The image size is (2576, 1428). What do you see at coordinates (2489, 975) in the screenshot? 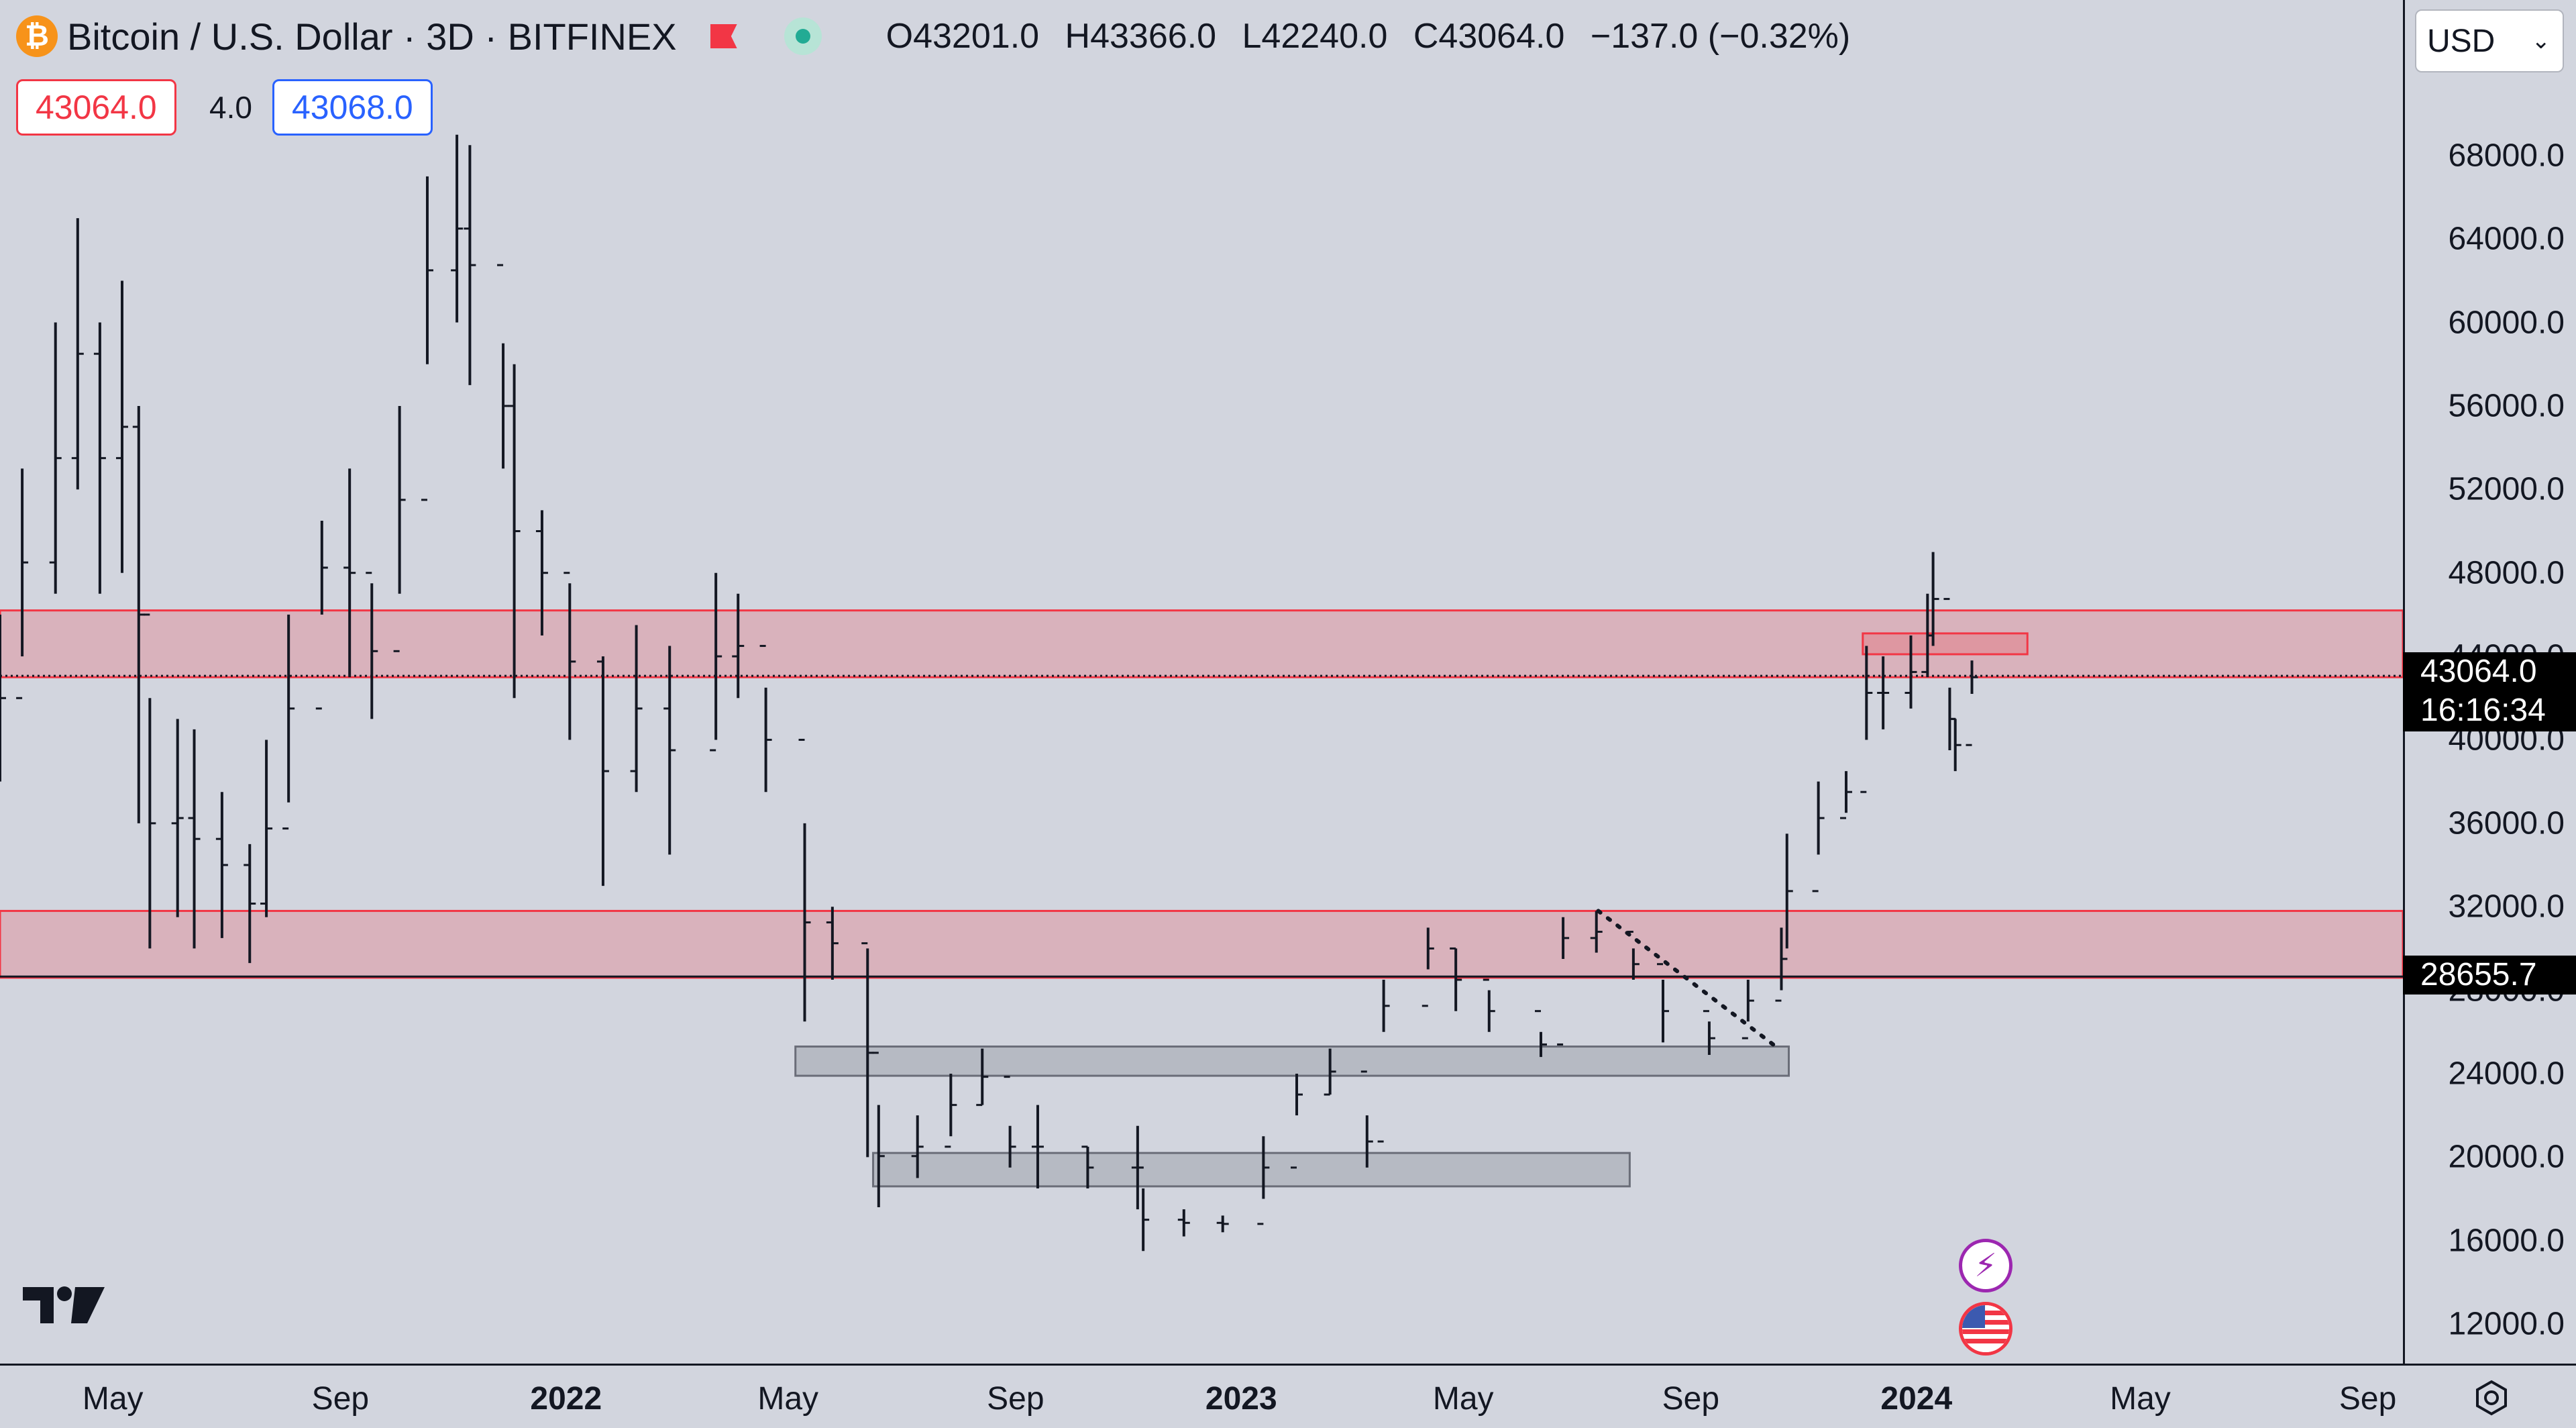
I see `level-price-label: 28655.7` at bounding box center [2489, 975].